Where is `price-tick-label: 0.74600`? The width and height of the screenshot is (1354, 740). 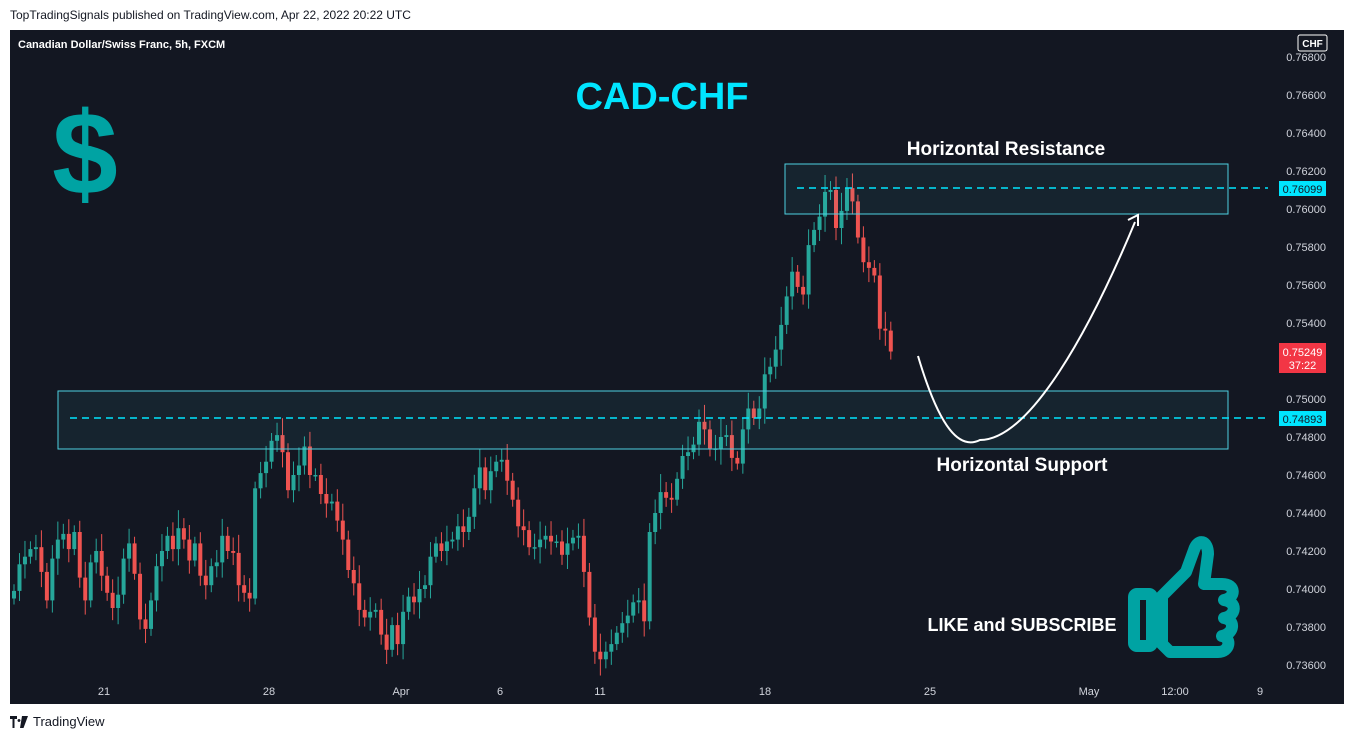
price-tick-label: 0.74600 is located at coordinates (1306, 476).